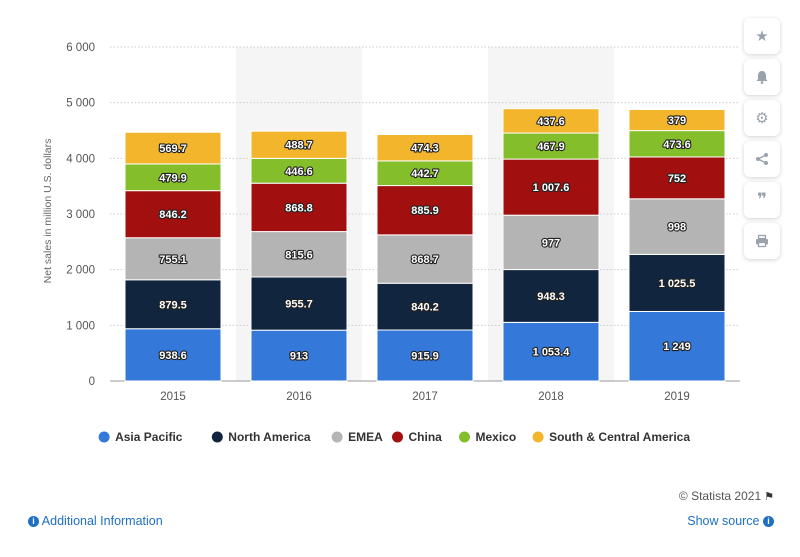 This screenshot has width=800, height=557. I want to click on data-label: 868.8, so click(299, 208).